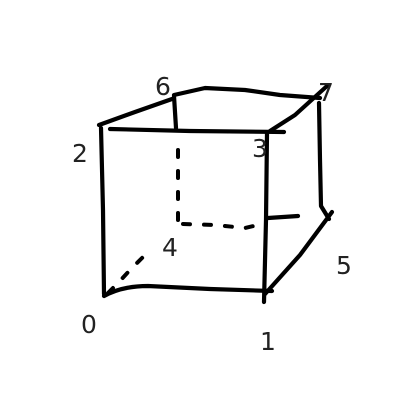 This screenshot has height=400, width=400. I want to click on vertex-label-6: 6, so click(163, 86).